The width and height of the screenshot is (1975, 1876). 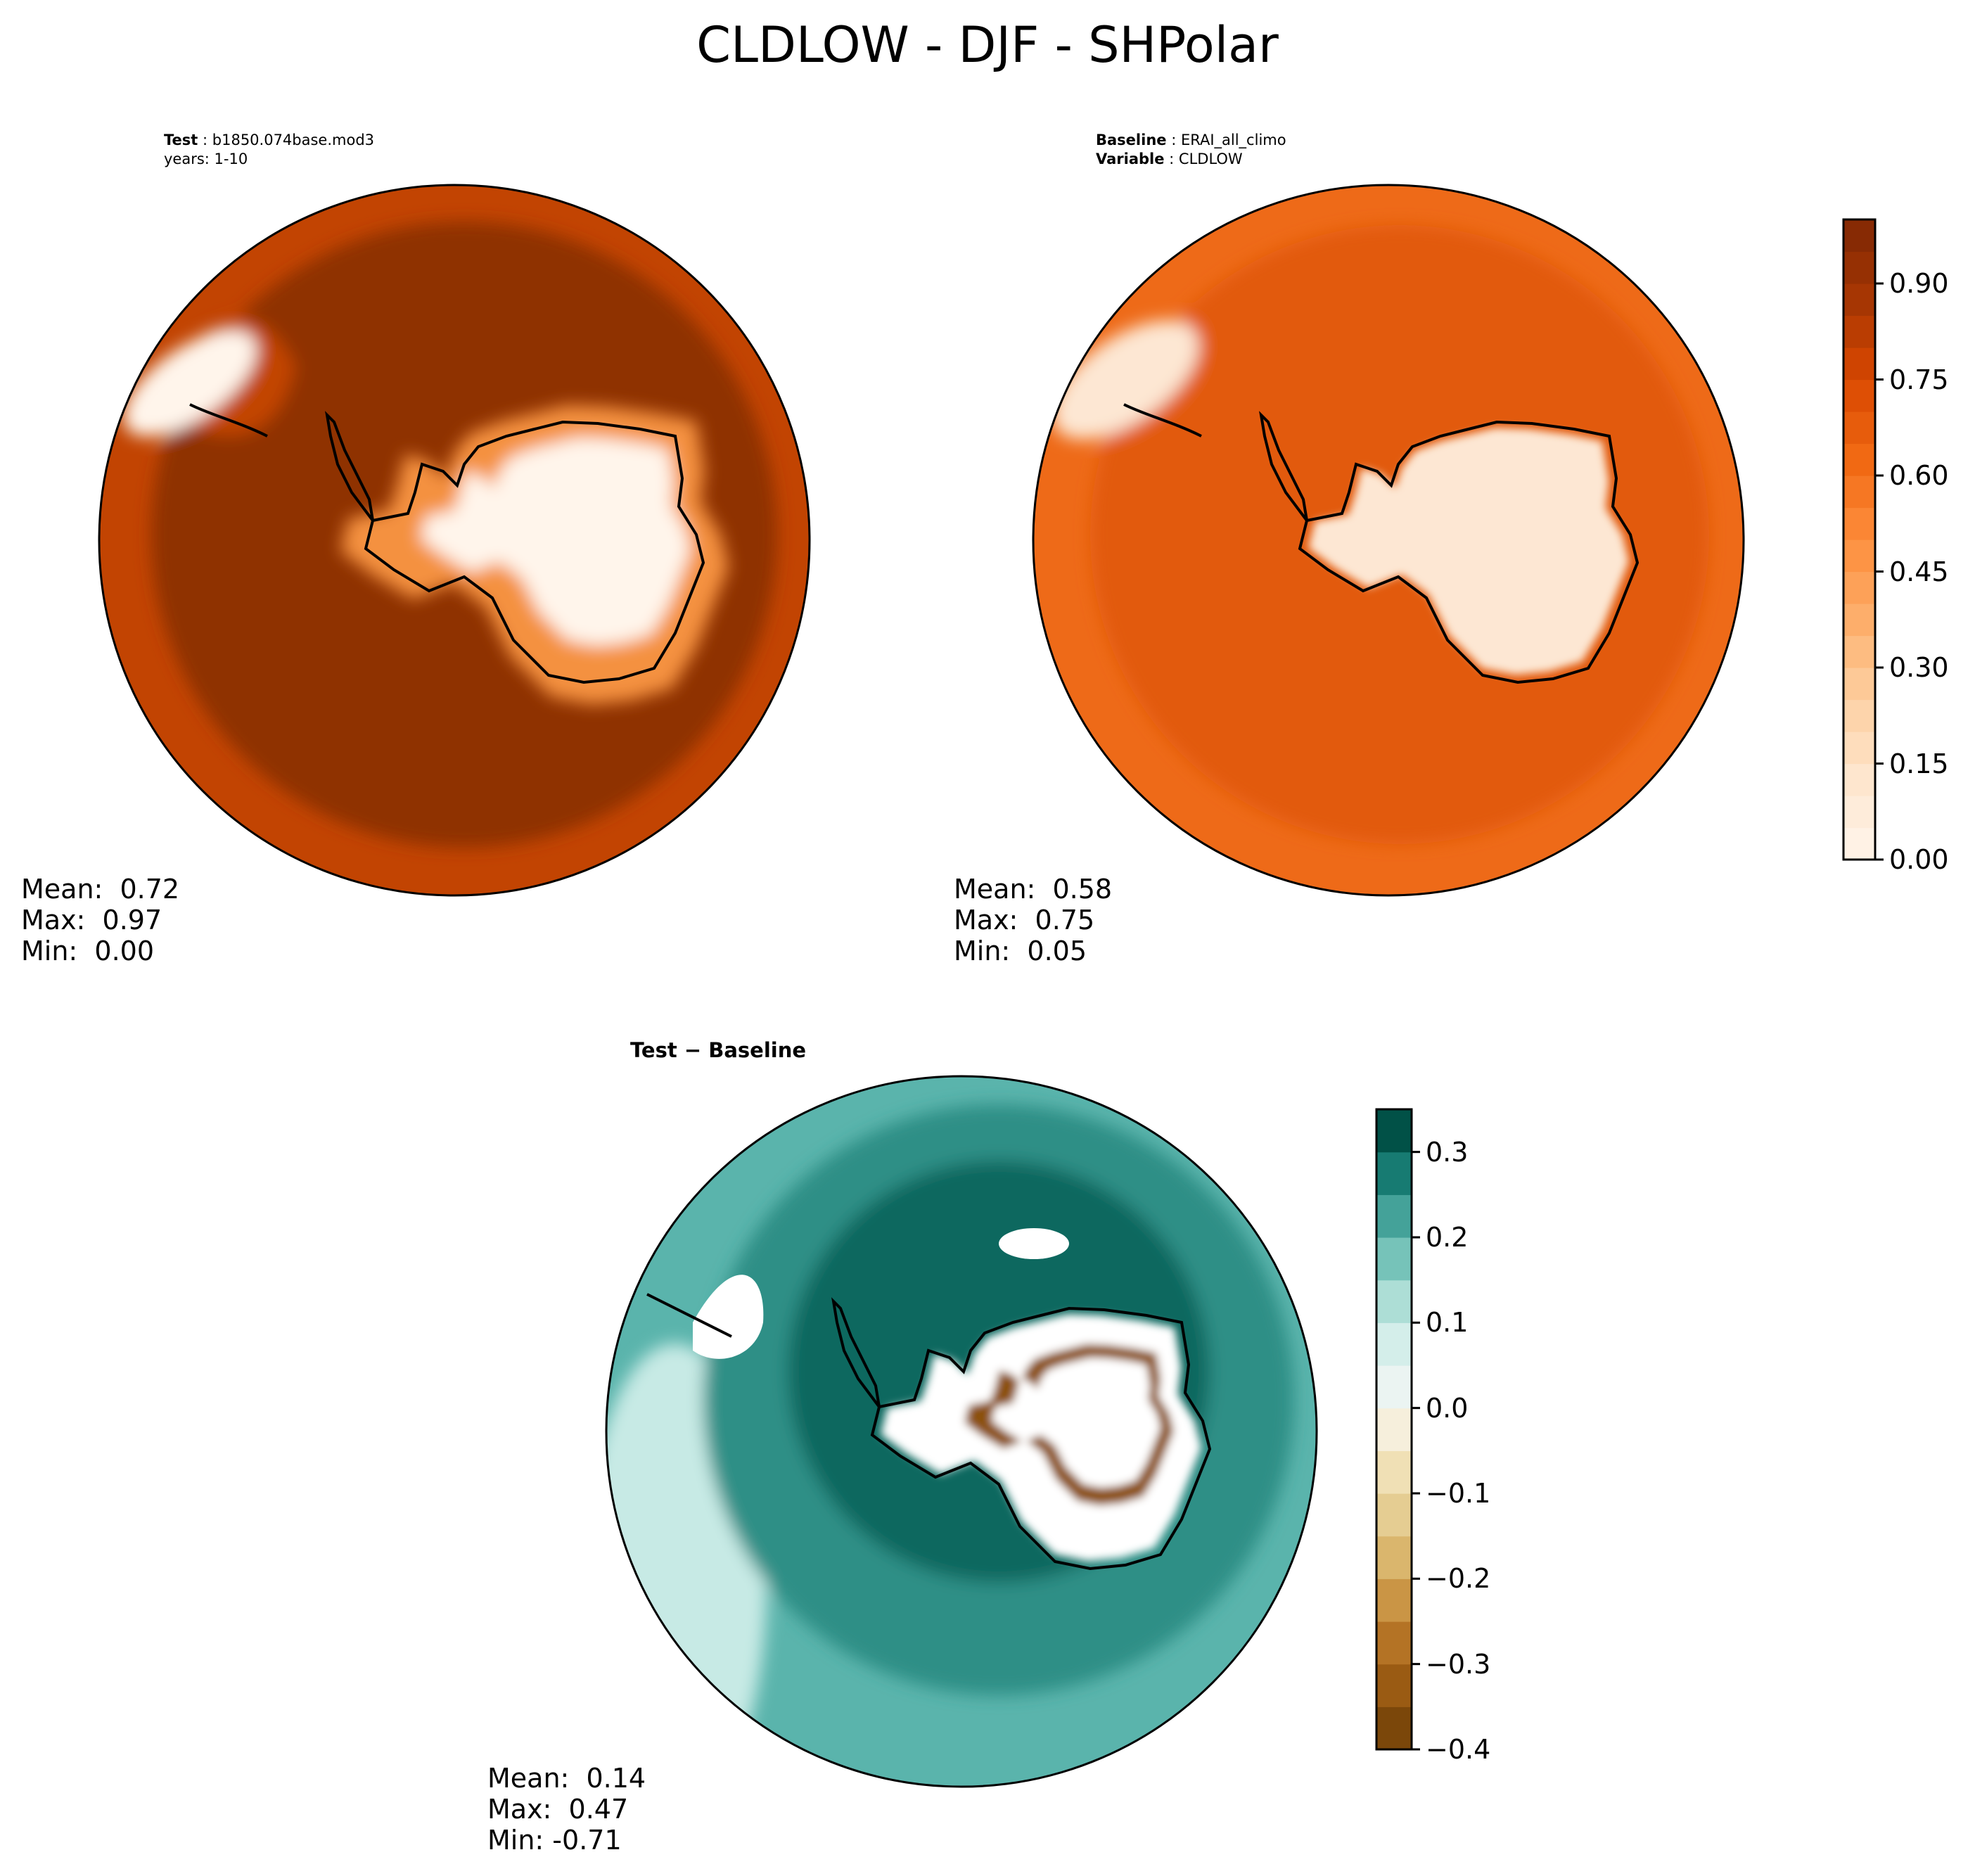 What do you see at coordinates (1447, 1408) in the screenshot?
I see `colorbar-diff-tick-label: 0.0` at bounding box center [1447, 1408].